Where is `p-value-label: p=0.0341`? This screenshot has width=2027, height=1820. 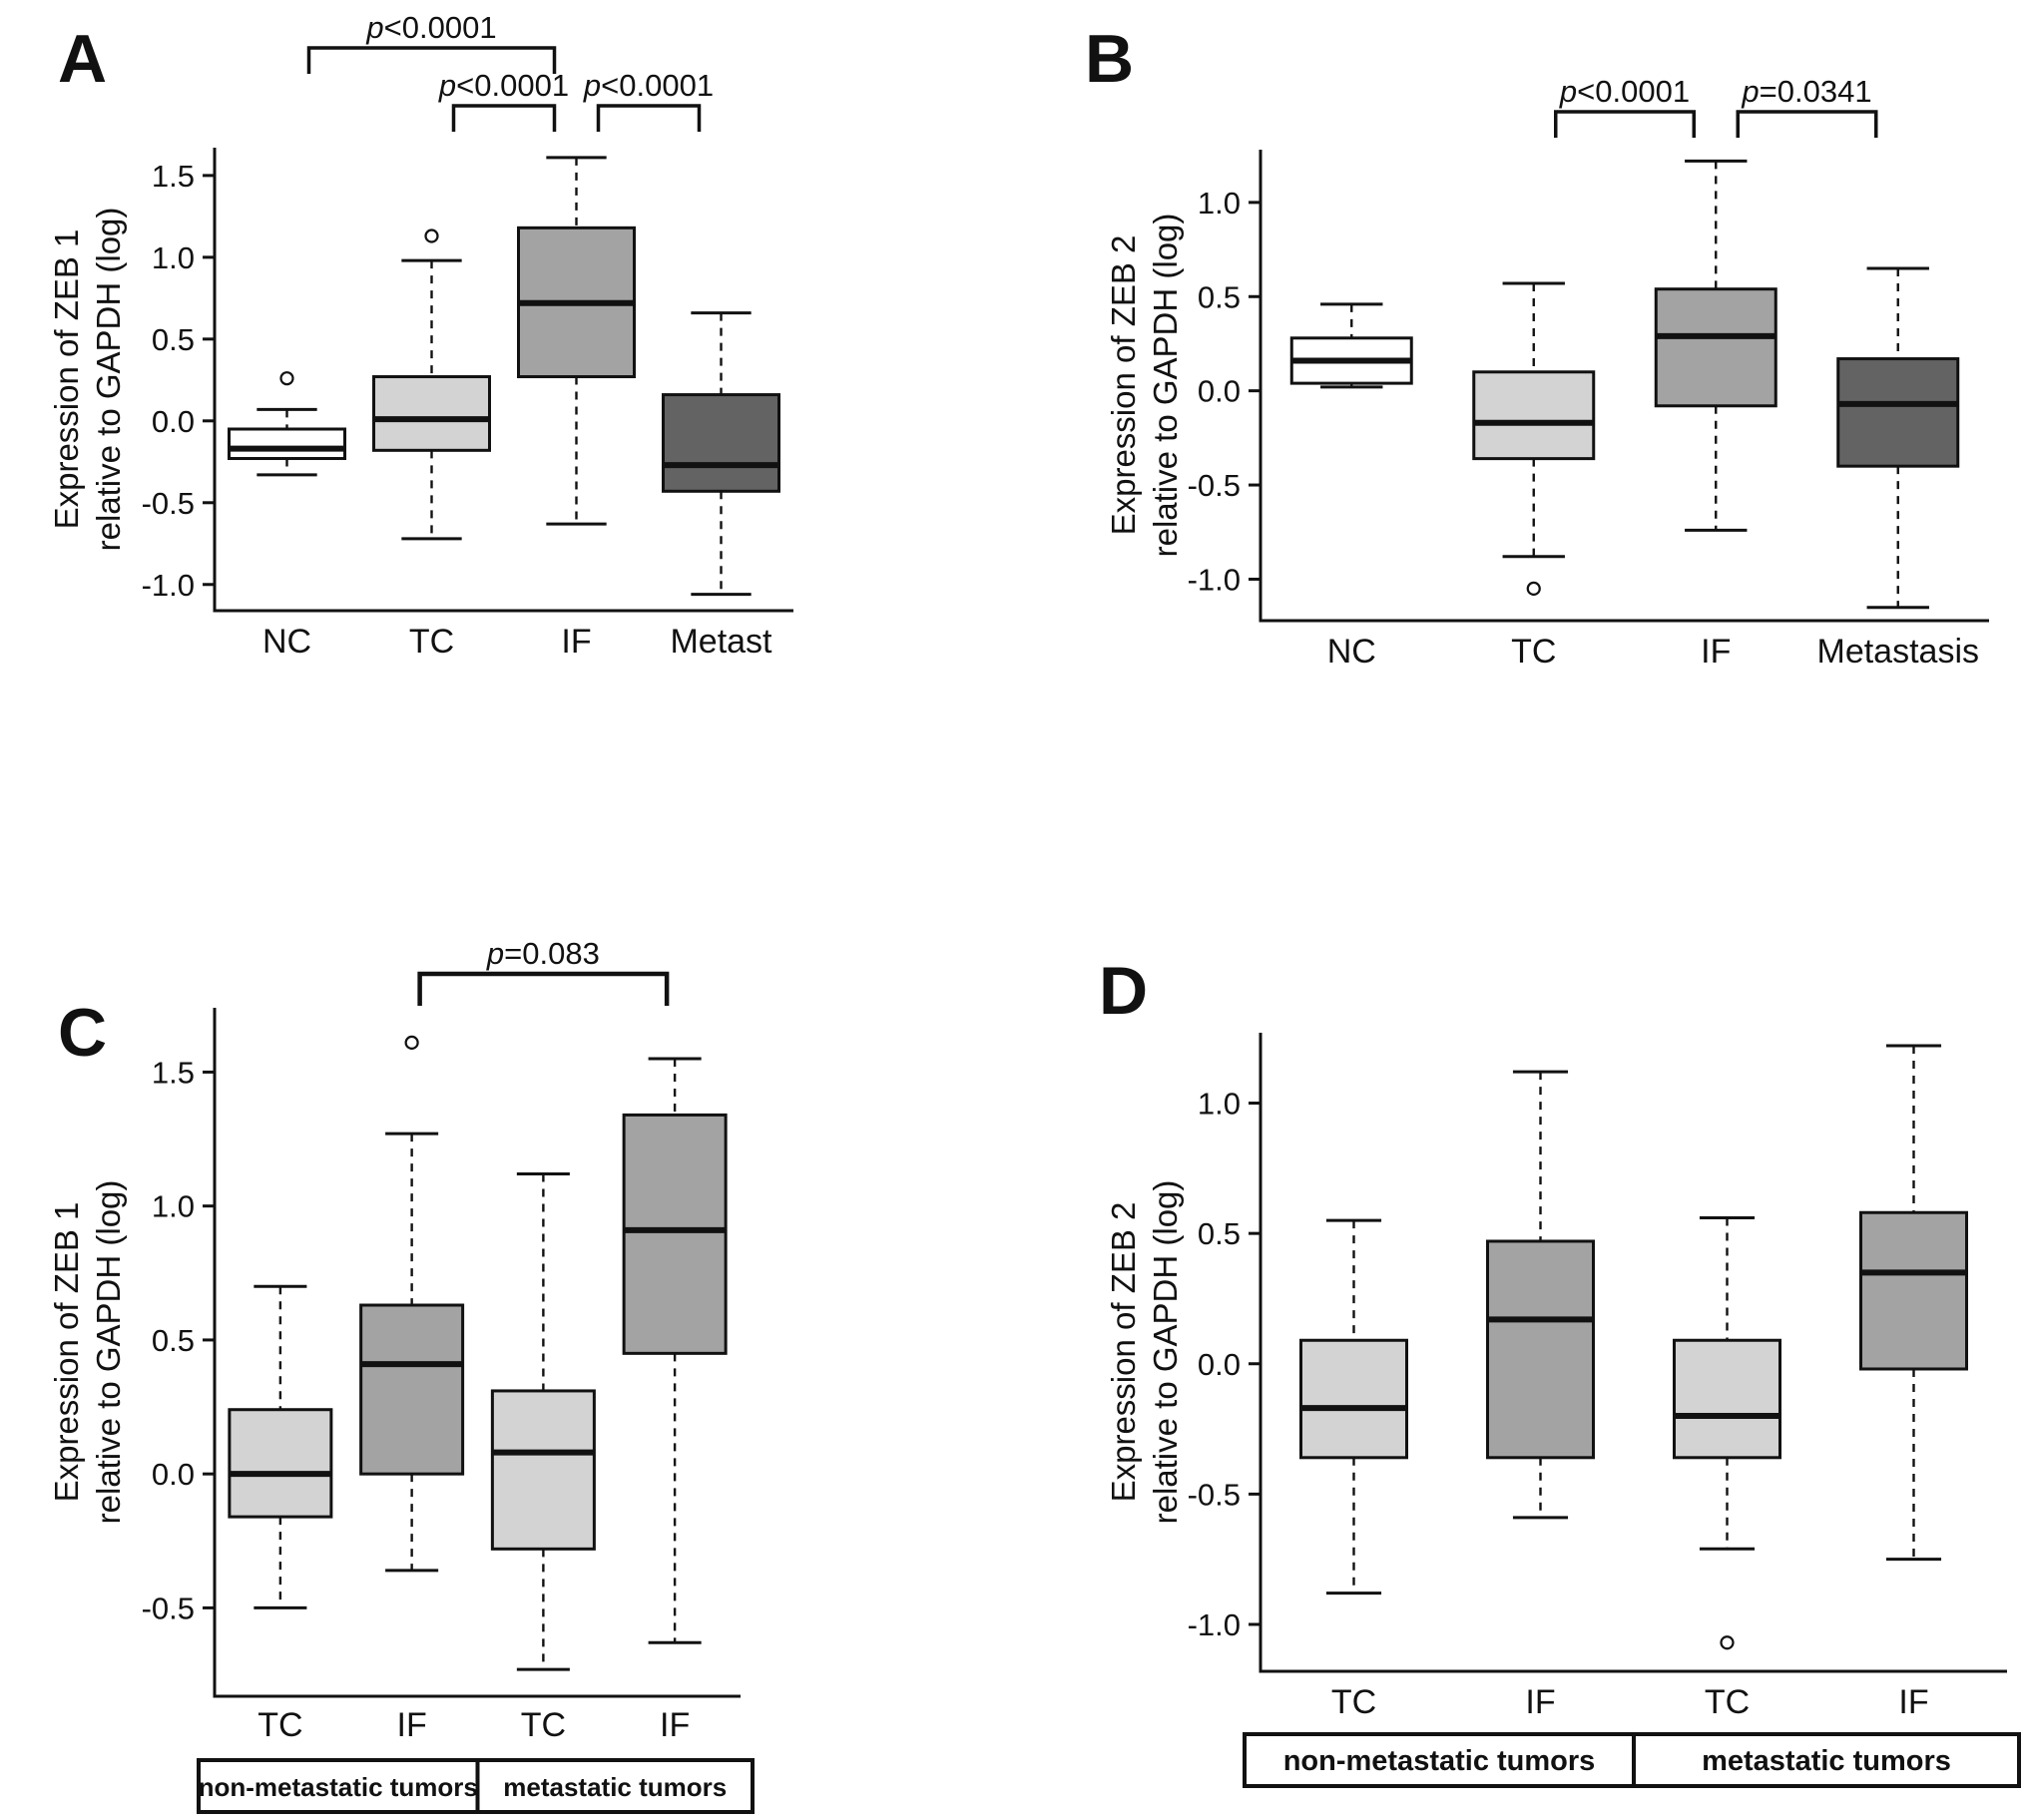
p-value-label: p=0.0341 is located at coordinates (1806, 91).